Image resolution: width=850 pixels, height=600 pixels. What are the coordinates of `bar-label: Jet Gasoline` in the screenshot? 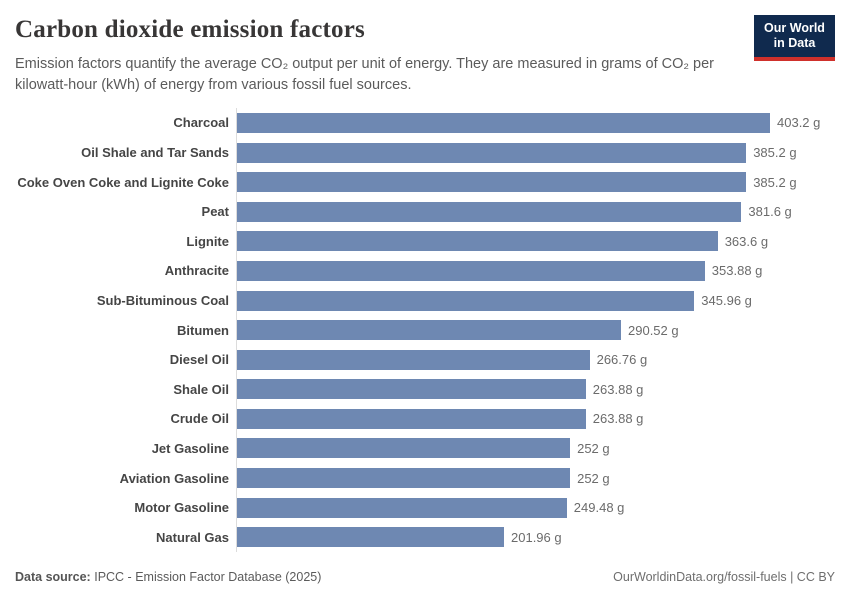 It's located at (190, 448).